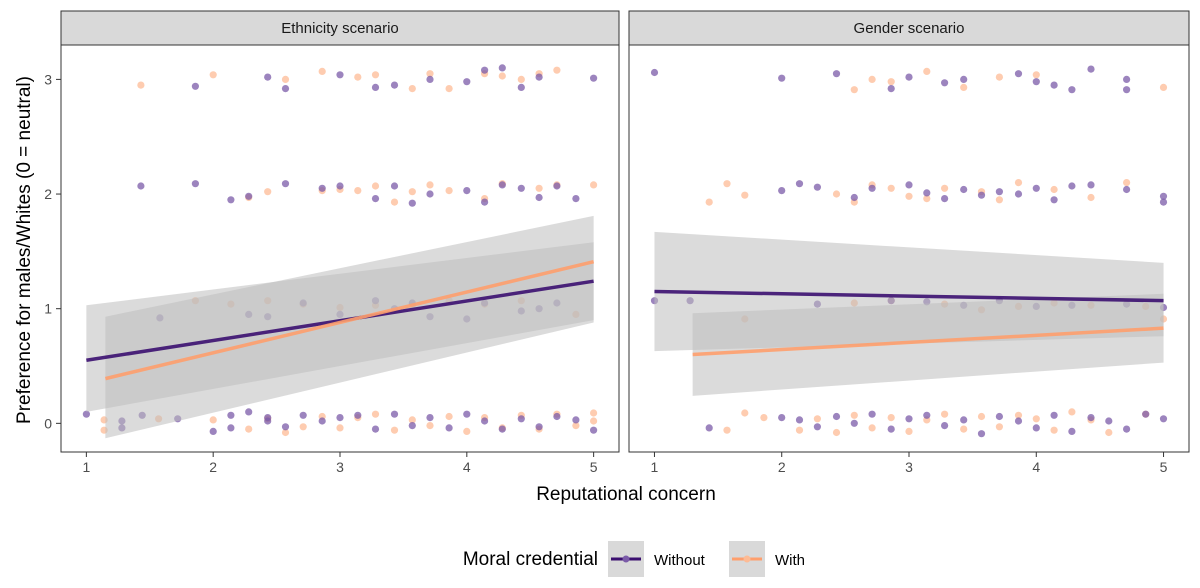 The width and height of the screenshot is (1200, 588). Describe the element at coordinates (634, 559) in the screenshot. I see `legend: Moral credential Without With` at that location.